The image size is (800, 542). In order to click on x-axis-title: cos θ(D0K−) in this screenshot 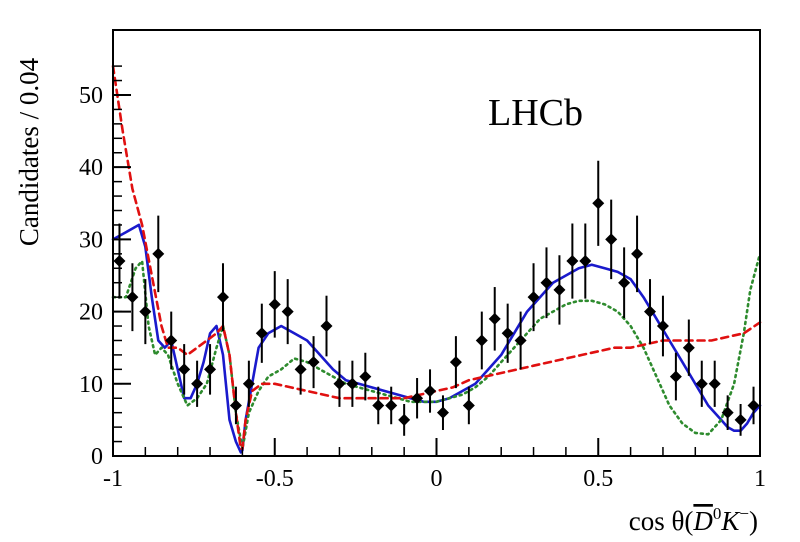, I will do `click(693, 520)`.